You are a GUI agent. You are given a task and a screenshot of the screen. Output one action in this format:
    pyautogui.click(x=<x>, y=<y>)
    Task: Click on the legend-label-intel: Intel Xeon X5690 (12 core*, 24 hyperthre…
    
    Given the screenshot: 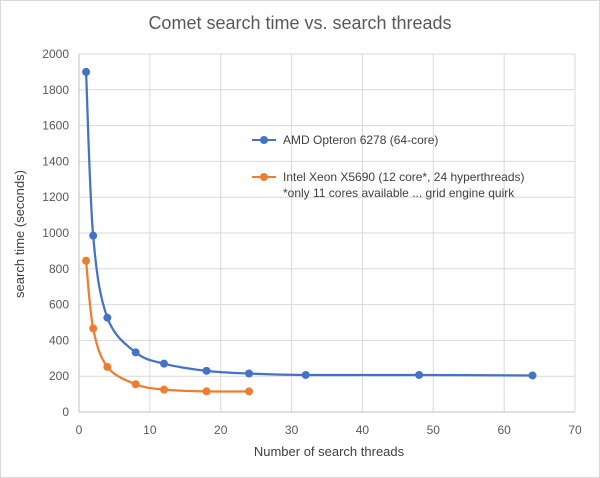 What is the action you would take?
    pyautogui.click(x=404, y=177)
    